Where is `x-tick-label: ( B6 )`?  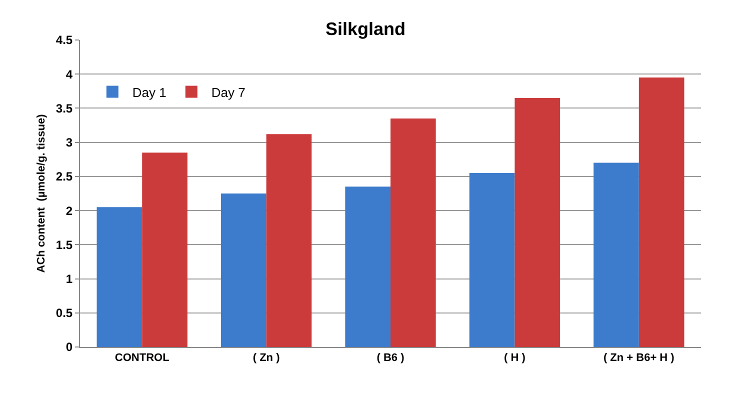
x-tick-label: ( B6 ) is located at coordinates (390, 358).